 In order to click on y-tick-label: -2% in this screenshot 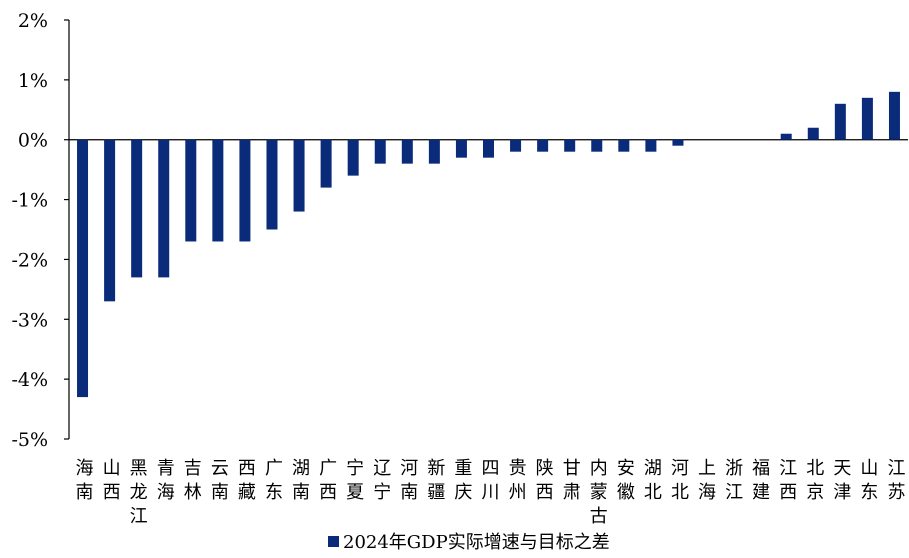, I will do `click(29, 260)`.